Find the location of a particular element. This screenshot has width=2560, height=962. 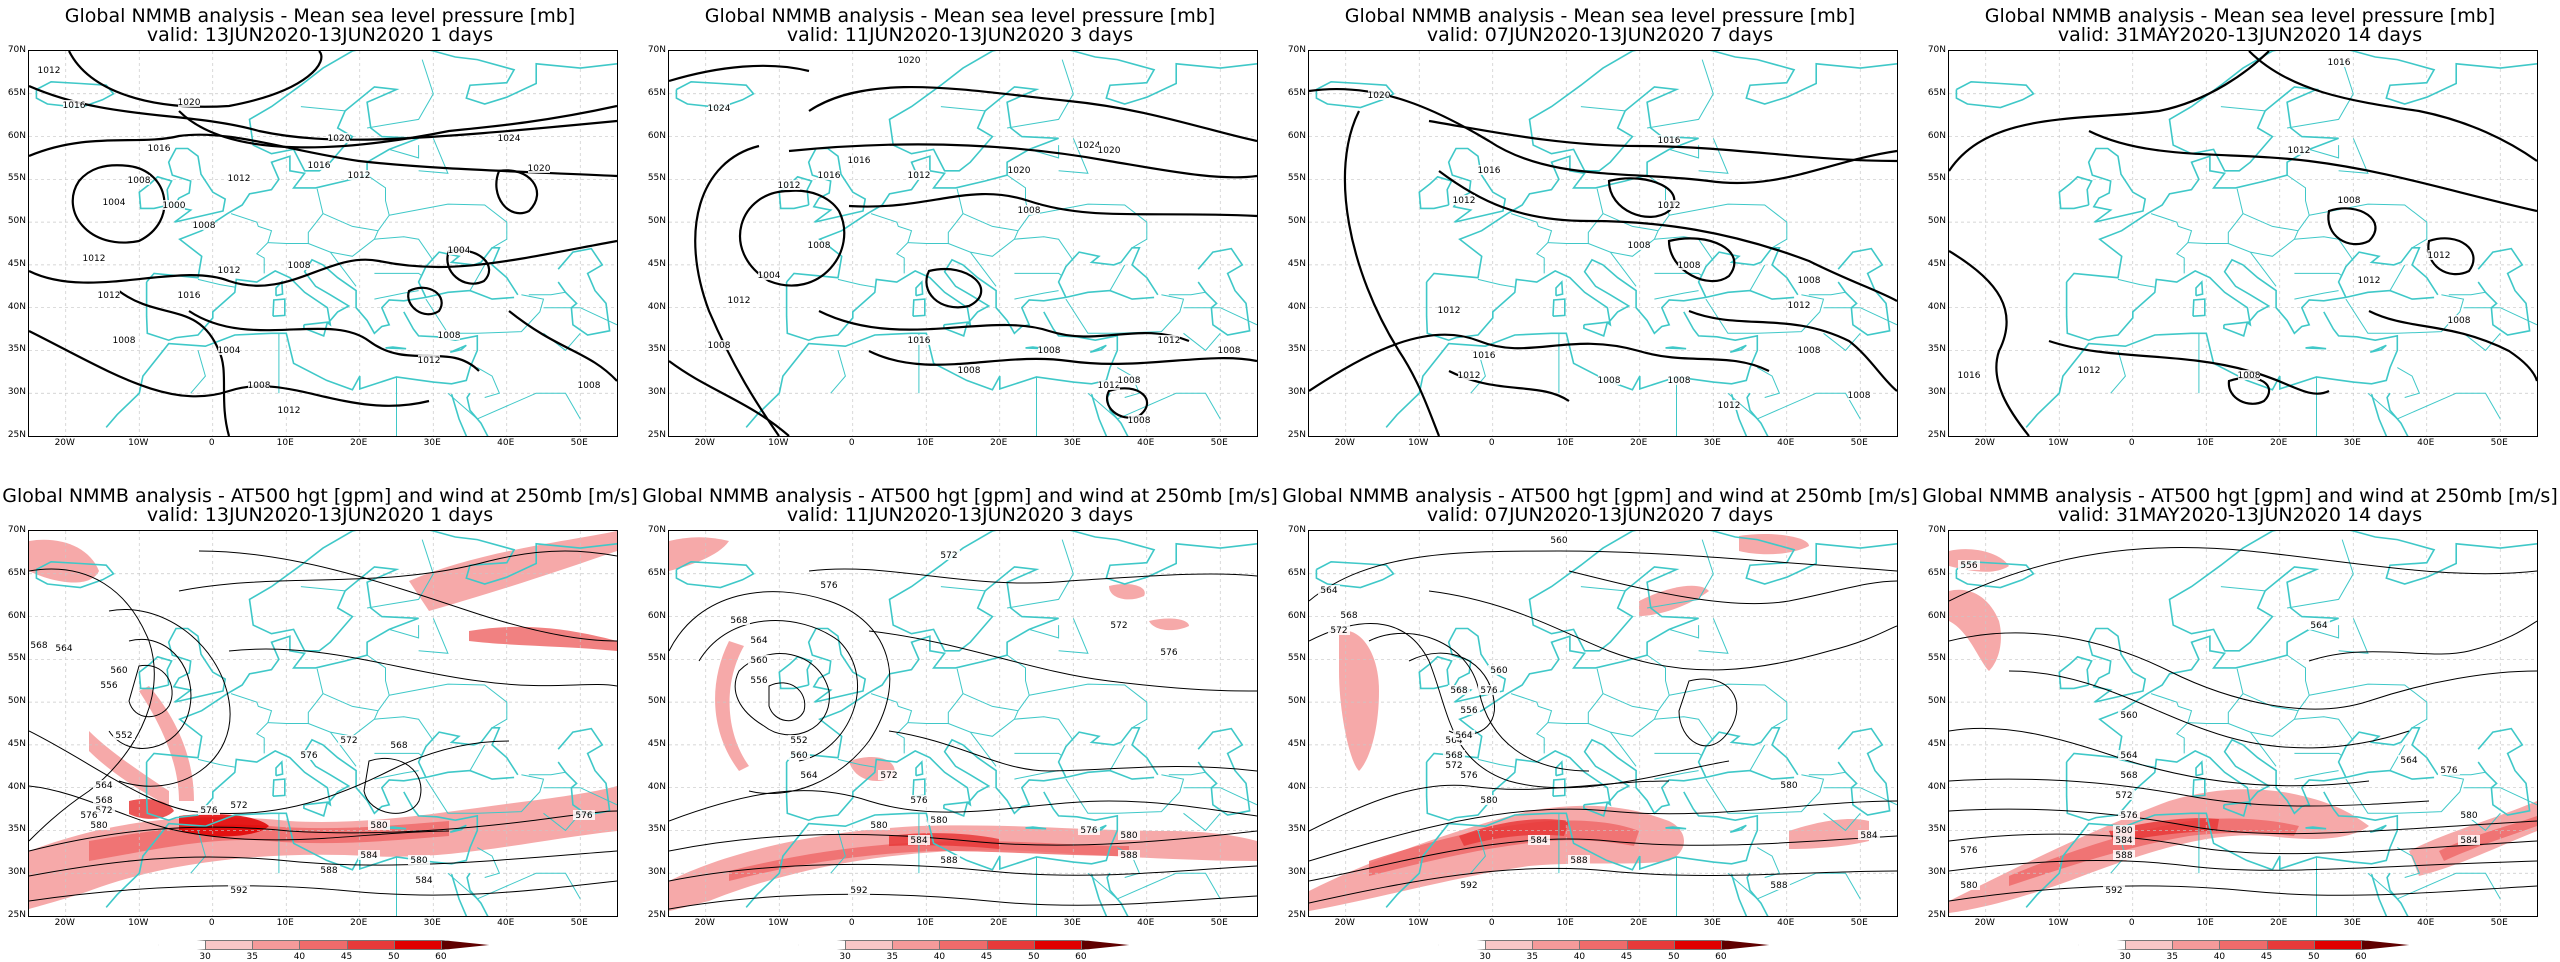

lat-tick-label: 55N is located at coordinates (1936, 178).